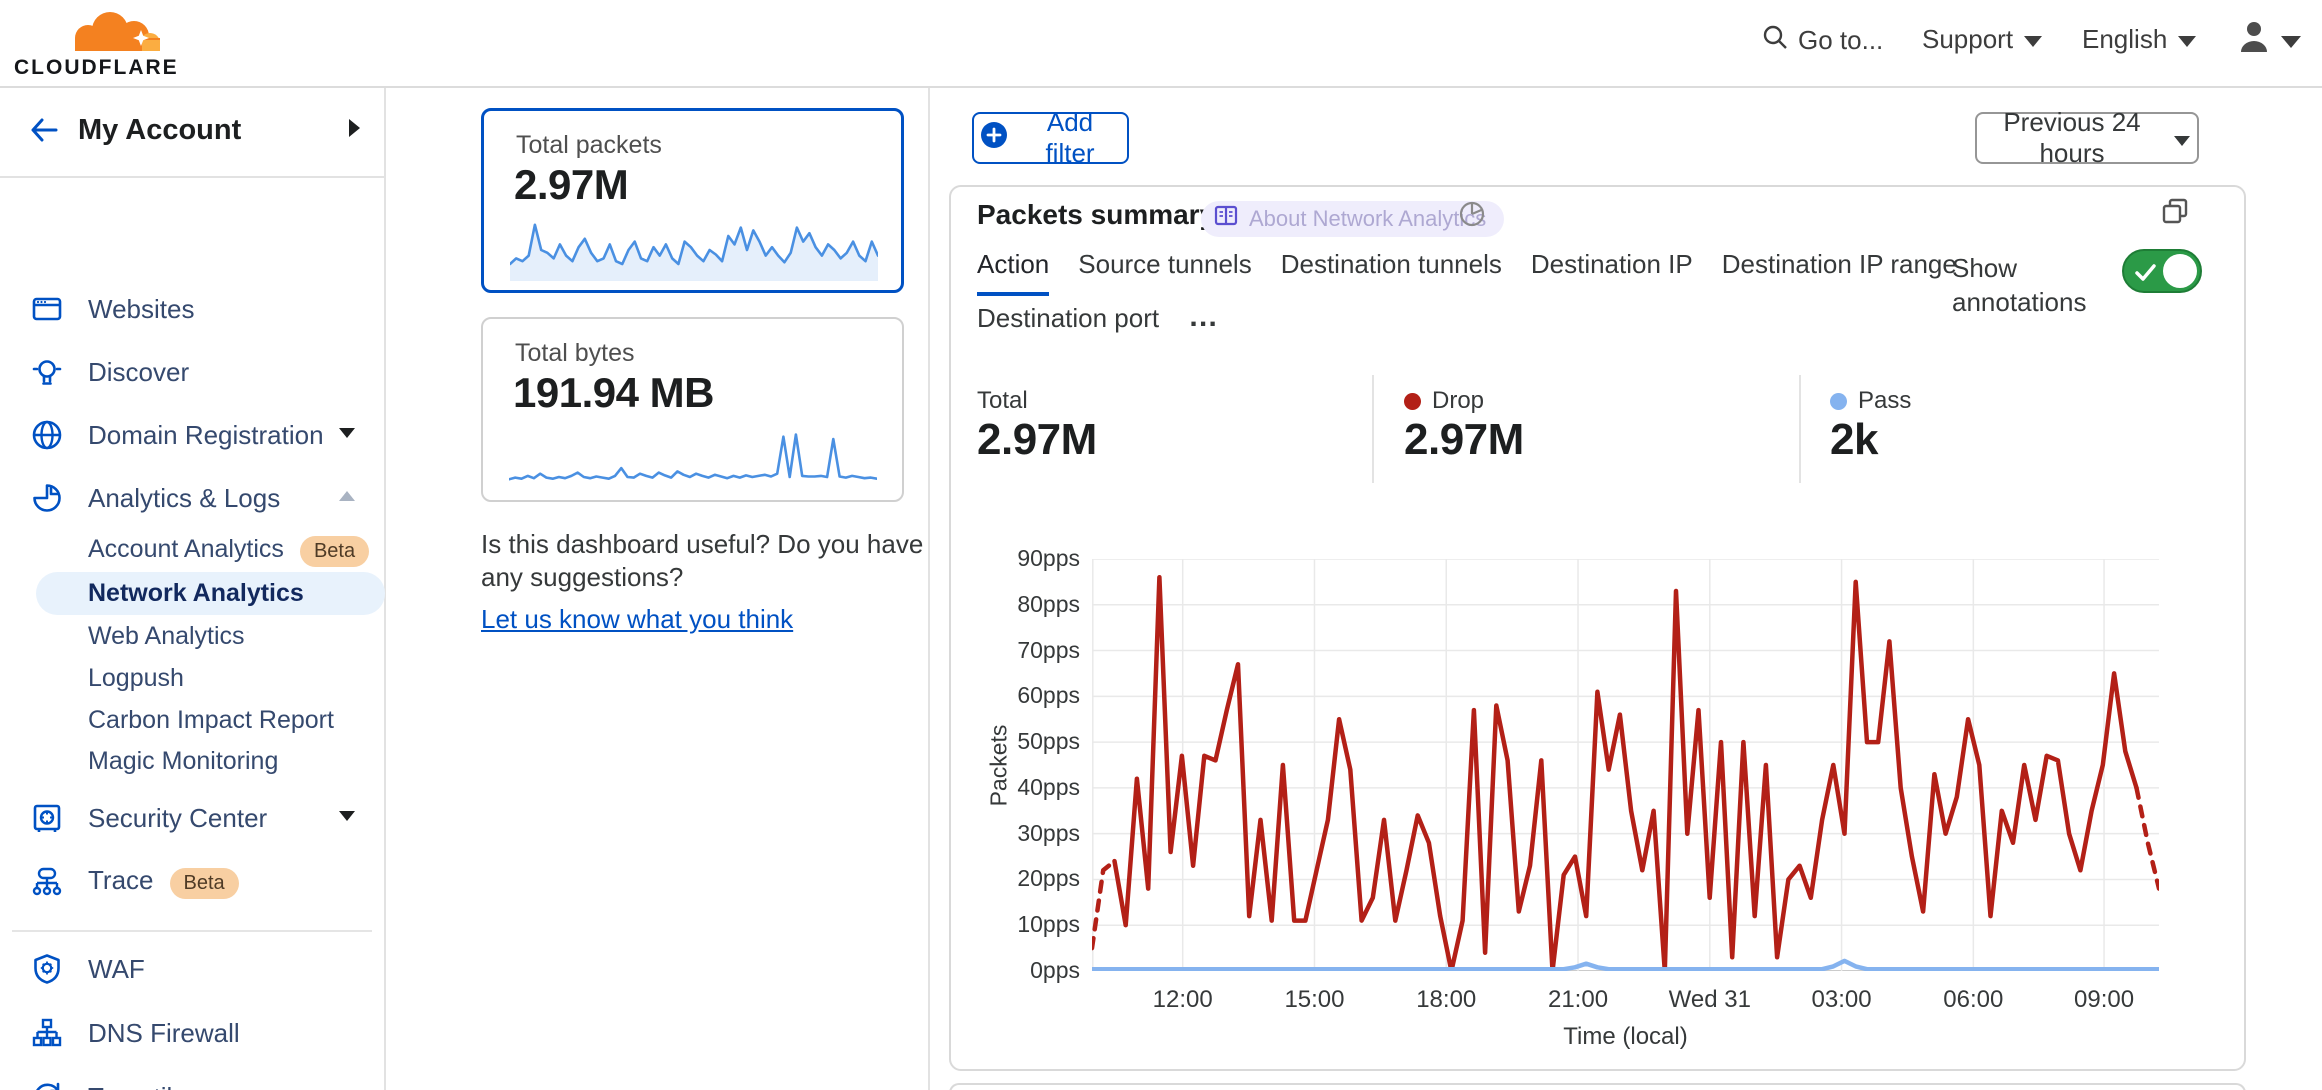 The width and height of the screenshot is (2322, 1090). Describe the element at coordinates (1353, 219) in the screenshot. I see `about-network-analytics-badge: About Network Analytics` at that location.